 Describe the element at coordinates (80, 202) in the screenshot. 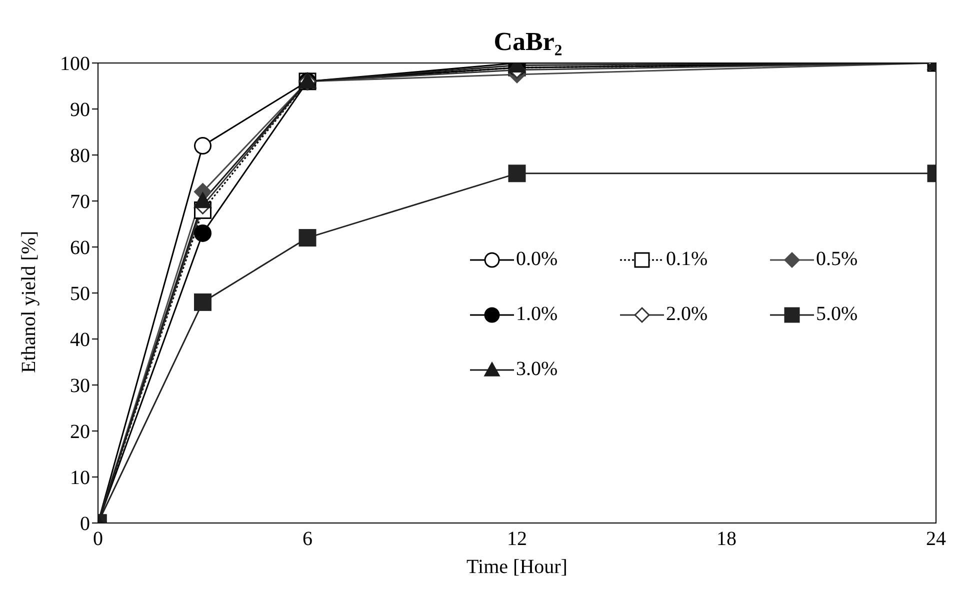

I see `y-tick-label: 70` at that location.